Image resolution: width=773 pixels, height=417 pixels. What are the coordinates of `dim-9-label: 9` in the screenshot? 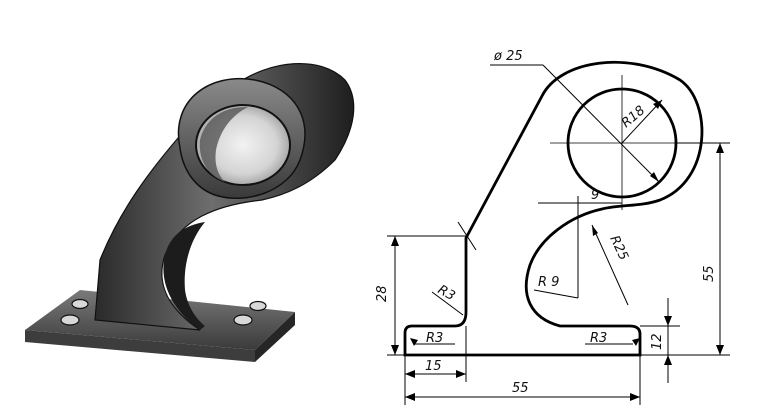 It's located at (595, 195).